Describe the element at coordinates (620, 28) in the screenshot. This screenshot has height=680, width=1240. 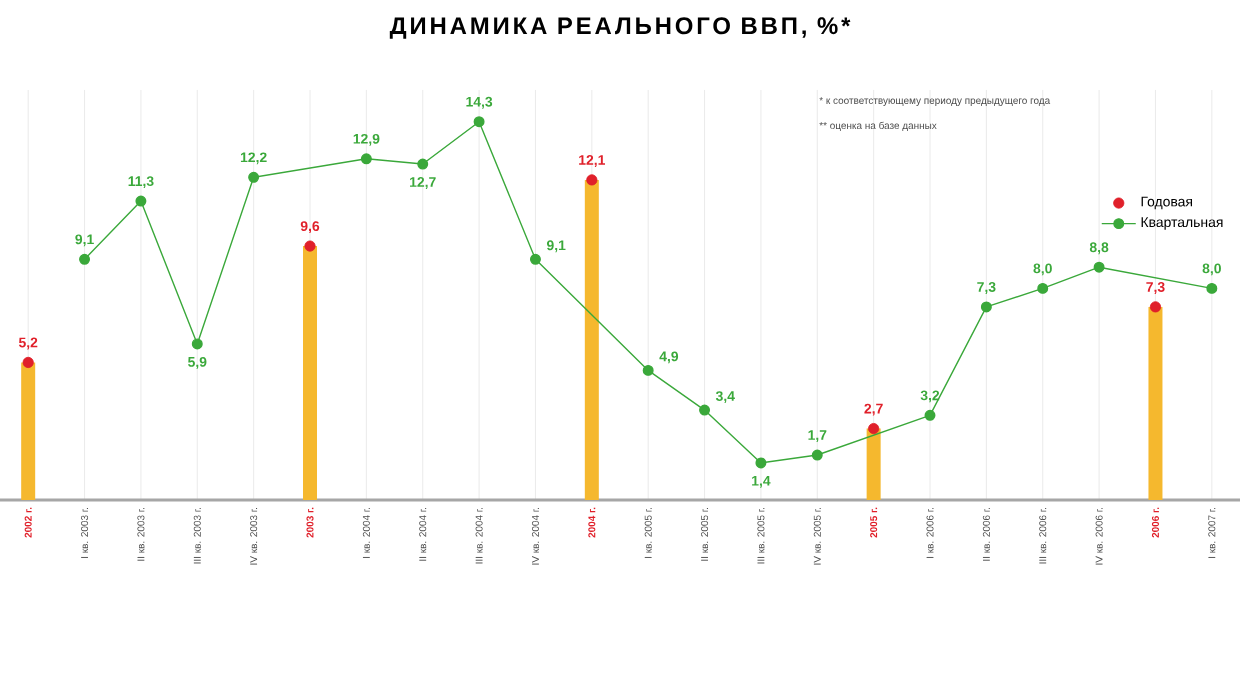
I see `chart-title: ДИНАМИКА РЕАЛЬНОГО ВВП, %*` at that location.